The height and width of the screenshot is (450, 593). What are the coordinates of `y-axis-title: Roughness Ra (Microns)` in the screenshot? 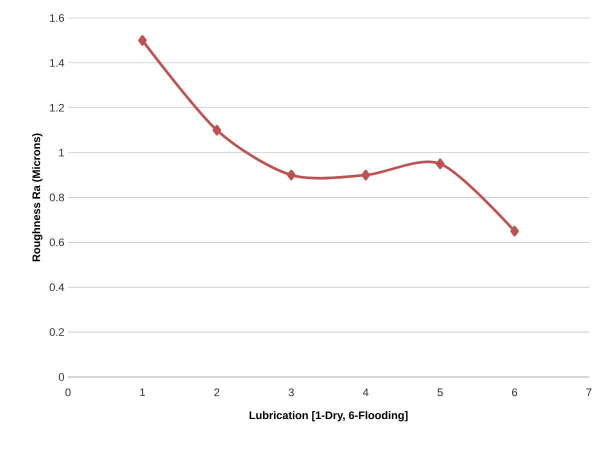 It's located at (37, 197).